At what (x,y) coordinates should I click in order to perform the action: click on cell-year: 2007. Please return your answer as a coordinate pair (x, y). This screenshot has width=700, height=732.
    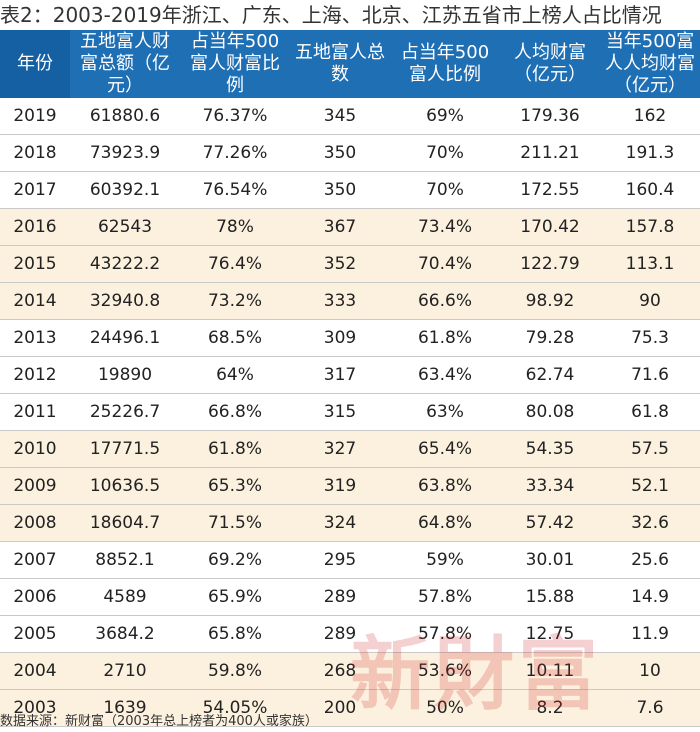
    Looking at the image, I should click on (35, 560).